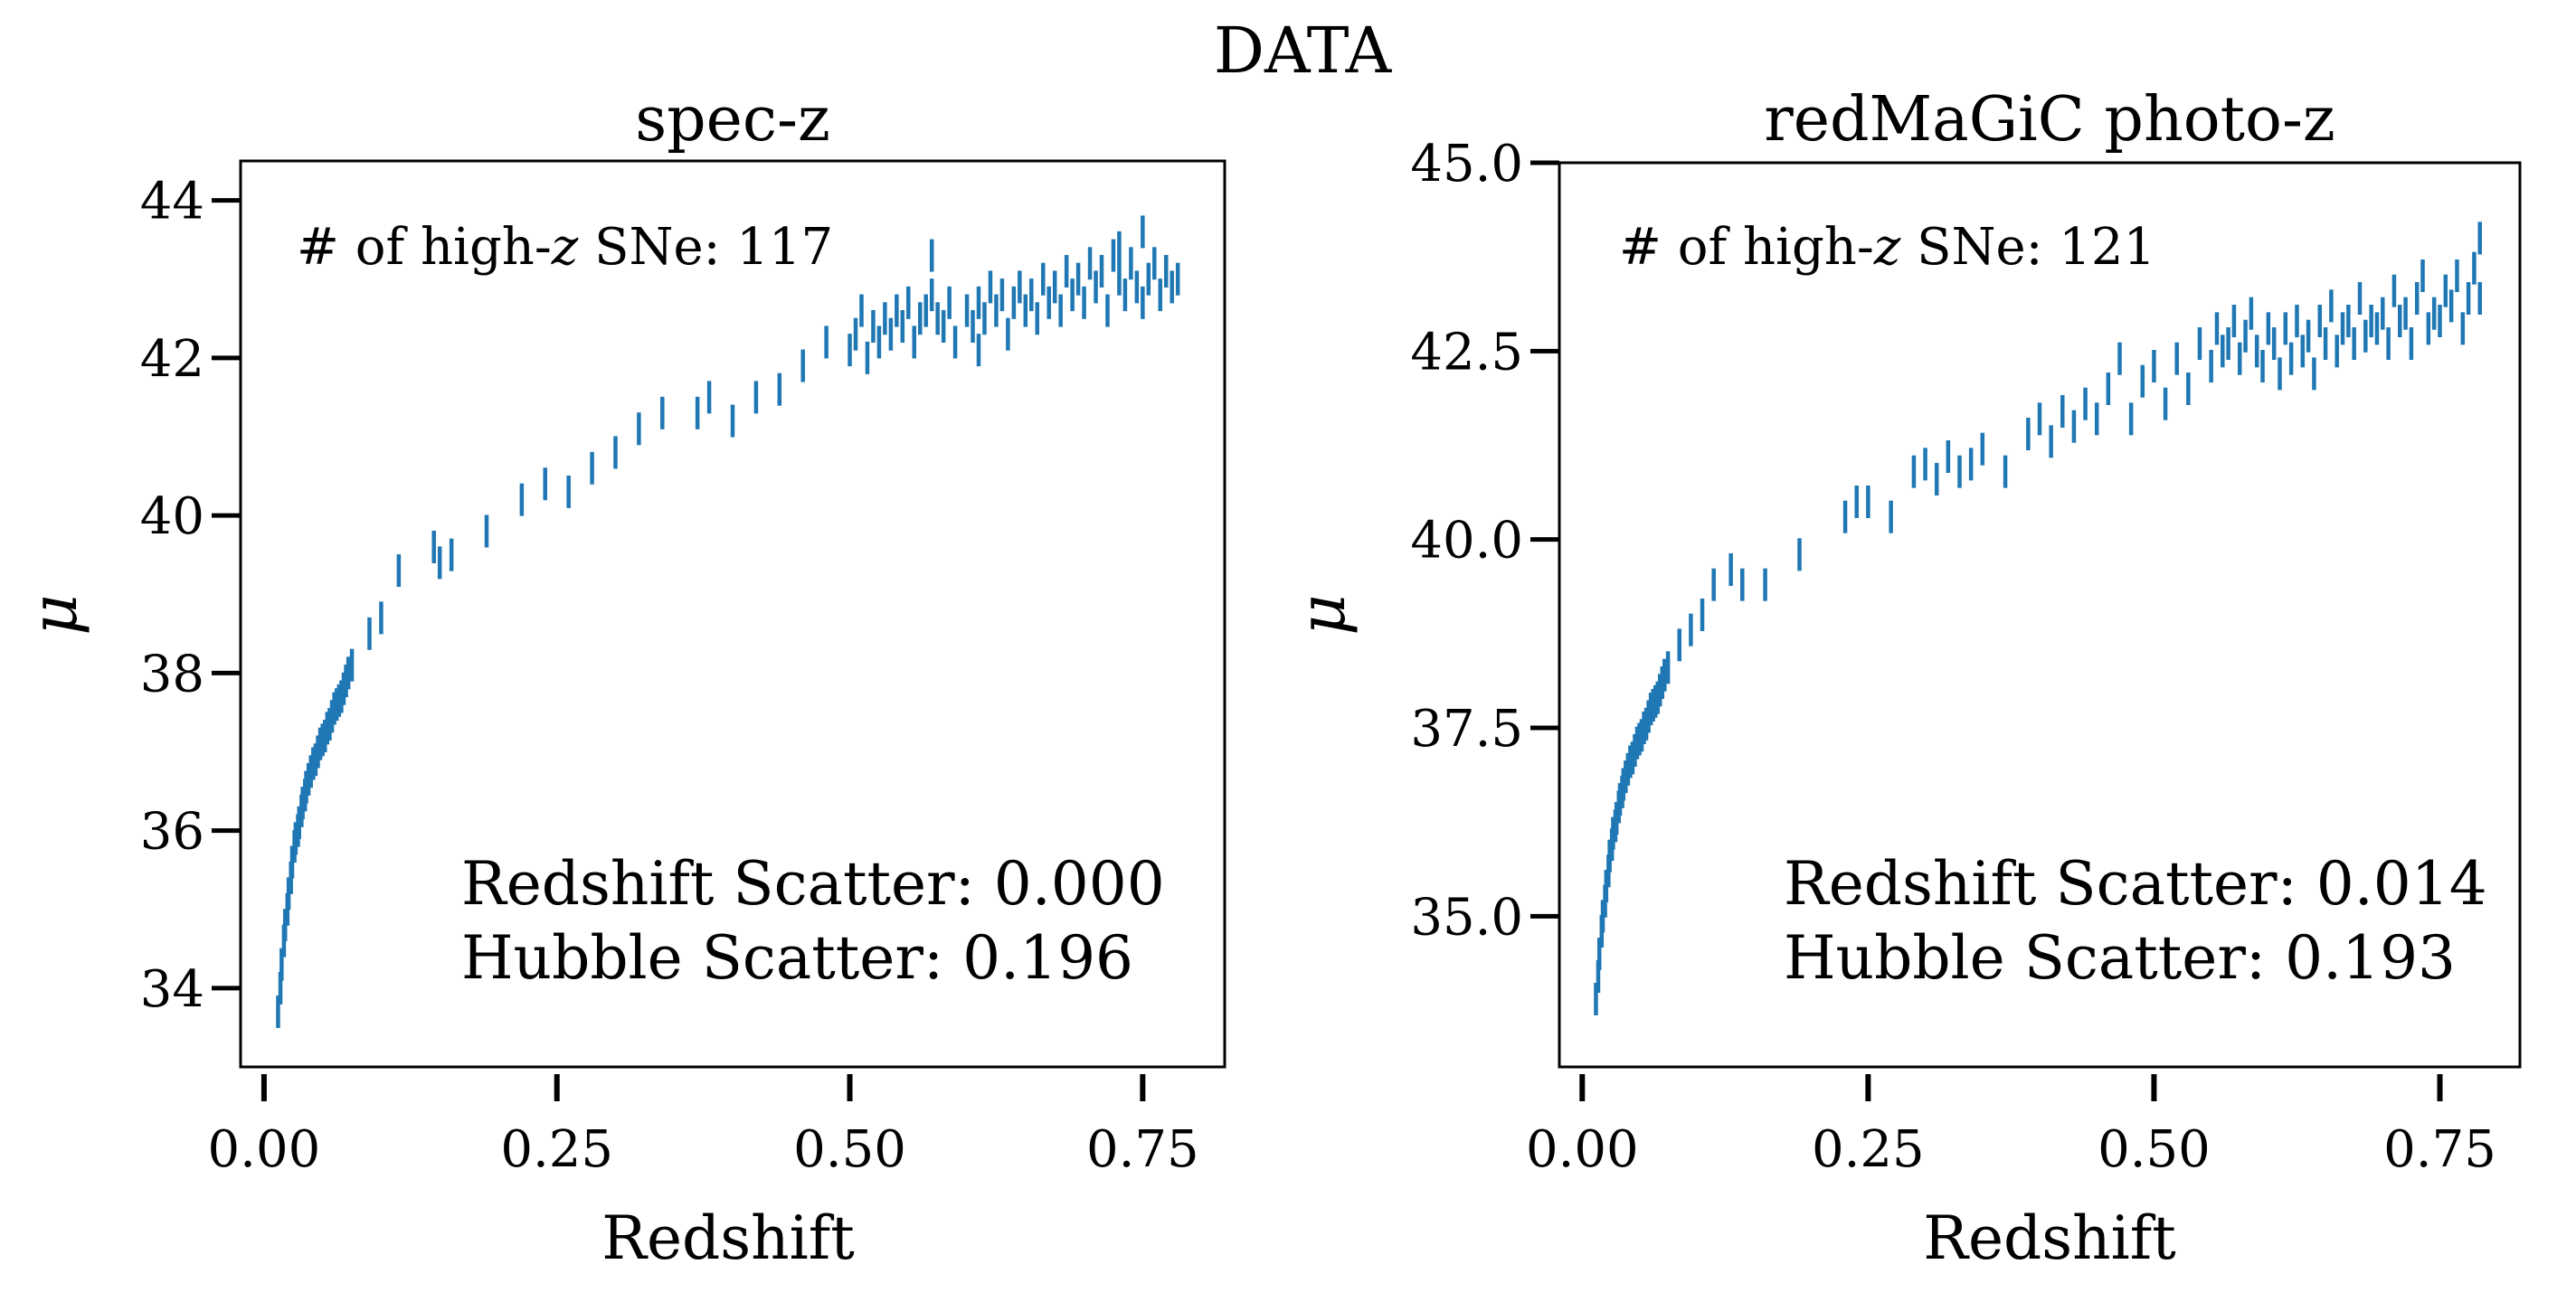 This screenshot has width=2576, height=1302. Describe the element at coordinates (54, 615) in the screenshot. I see `y-axis-label-spec-z: μ` at that location.